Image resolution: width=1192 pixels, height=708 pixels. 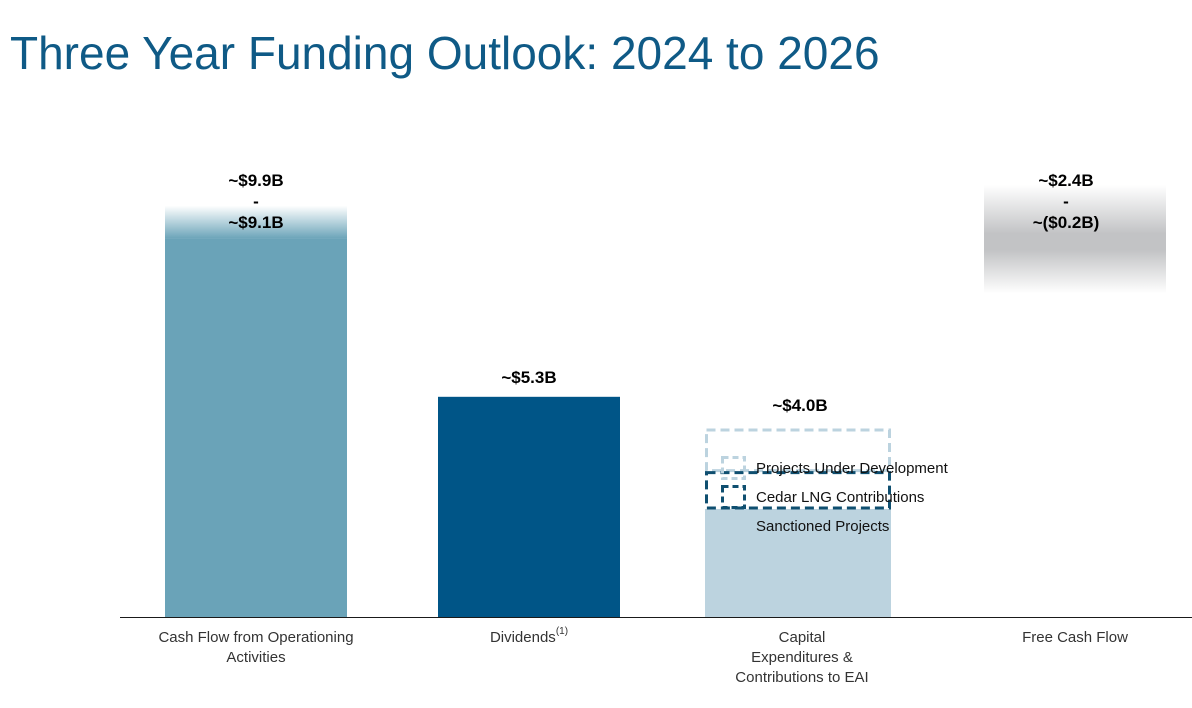 What do you see at coordinates (528, 377) in the screenshot?
I see `value-label: ~$5.3B` at bounding box center [528, 377].